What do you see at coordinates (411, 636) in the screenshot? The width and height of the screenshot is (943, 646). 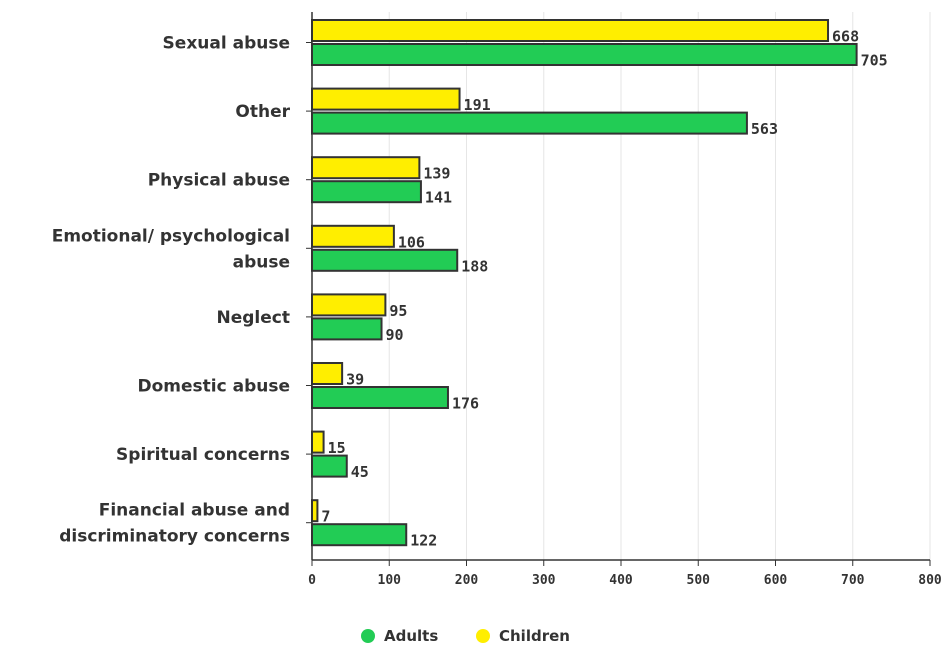 I see `legend-label: Adults` at bounding box center [411, 636].